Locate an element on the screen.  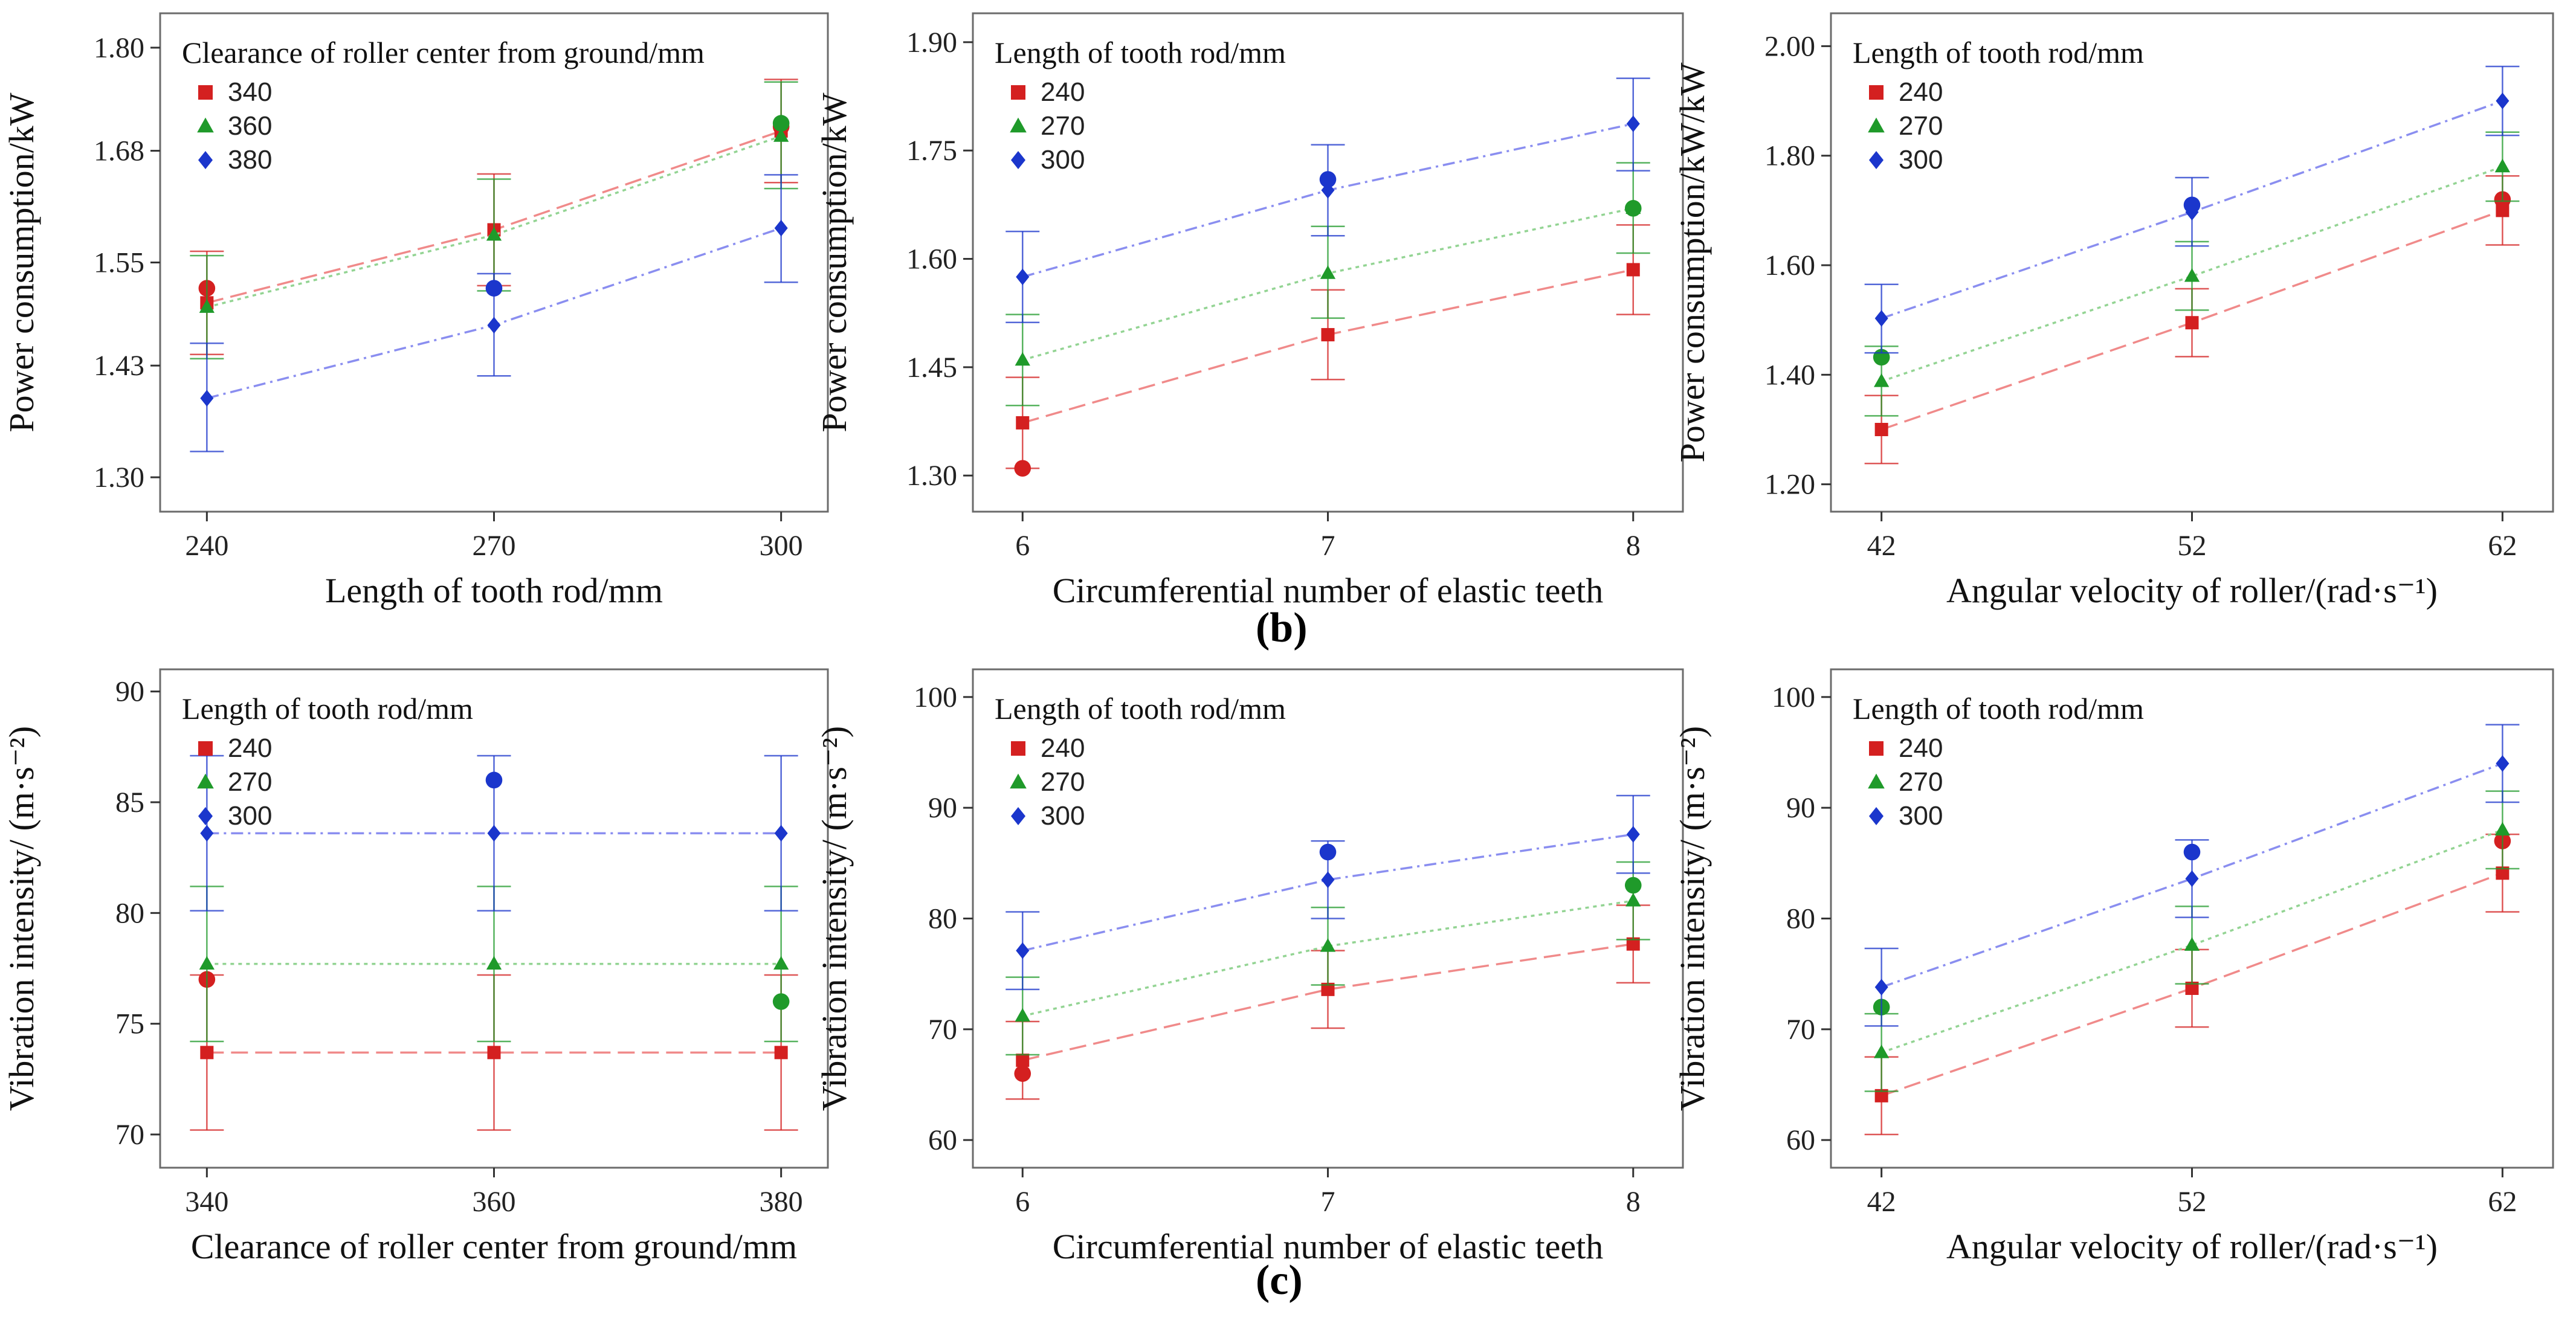
y-axis-label: Vibration intensity/ (m·s⁻²) is located at coordinates (22, 919).